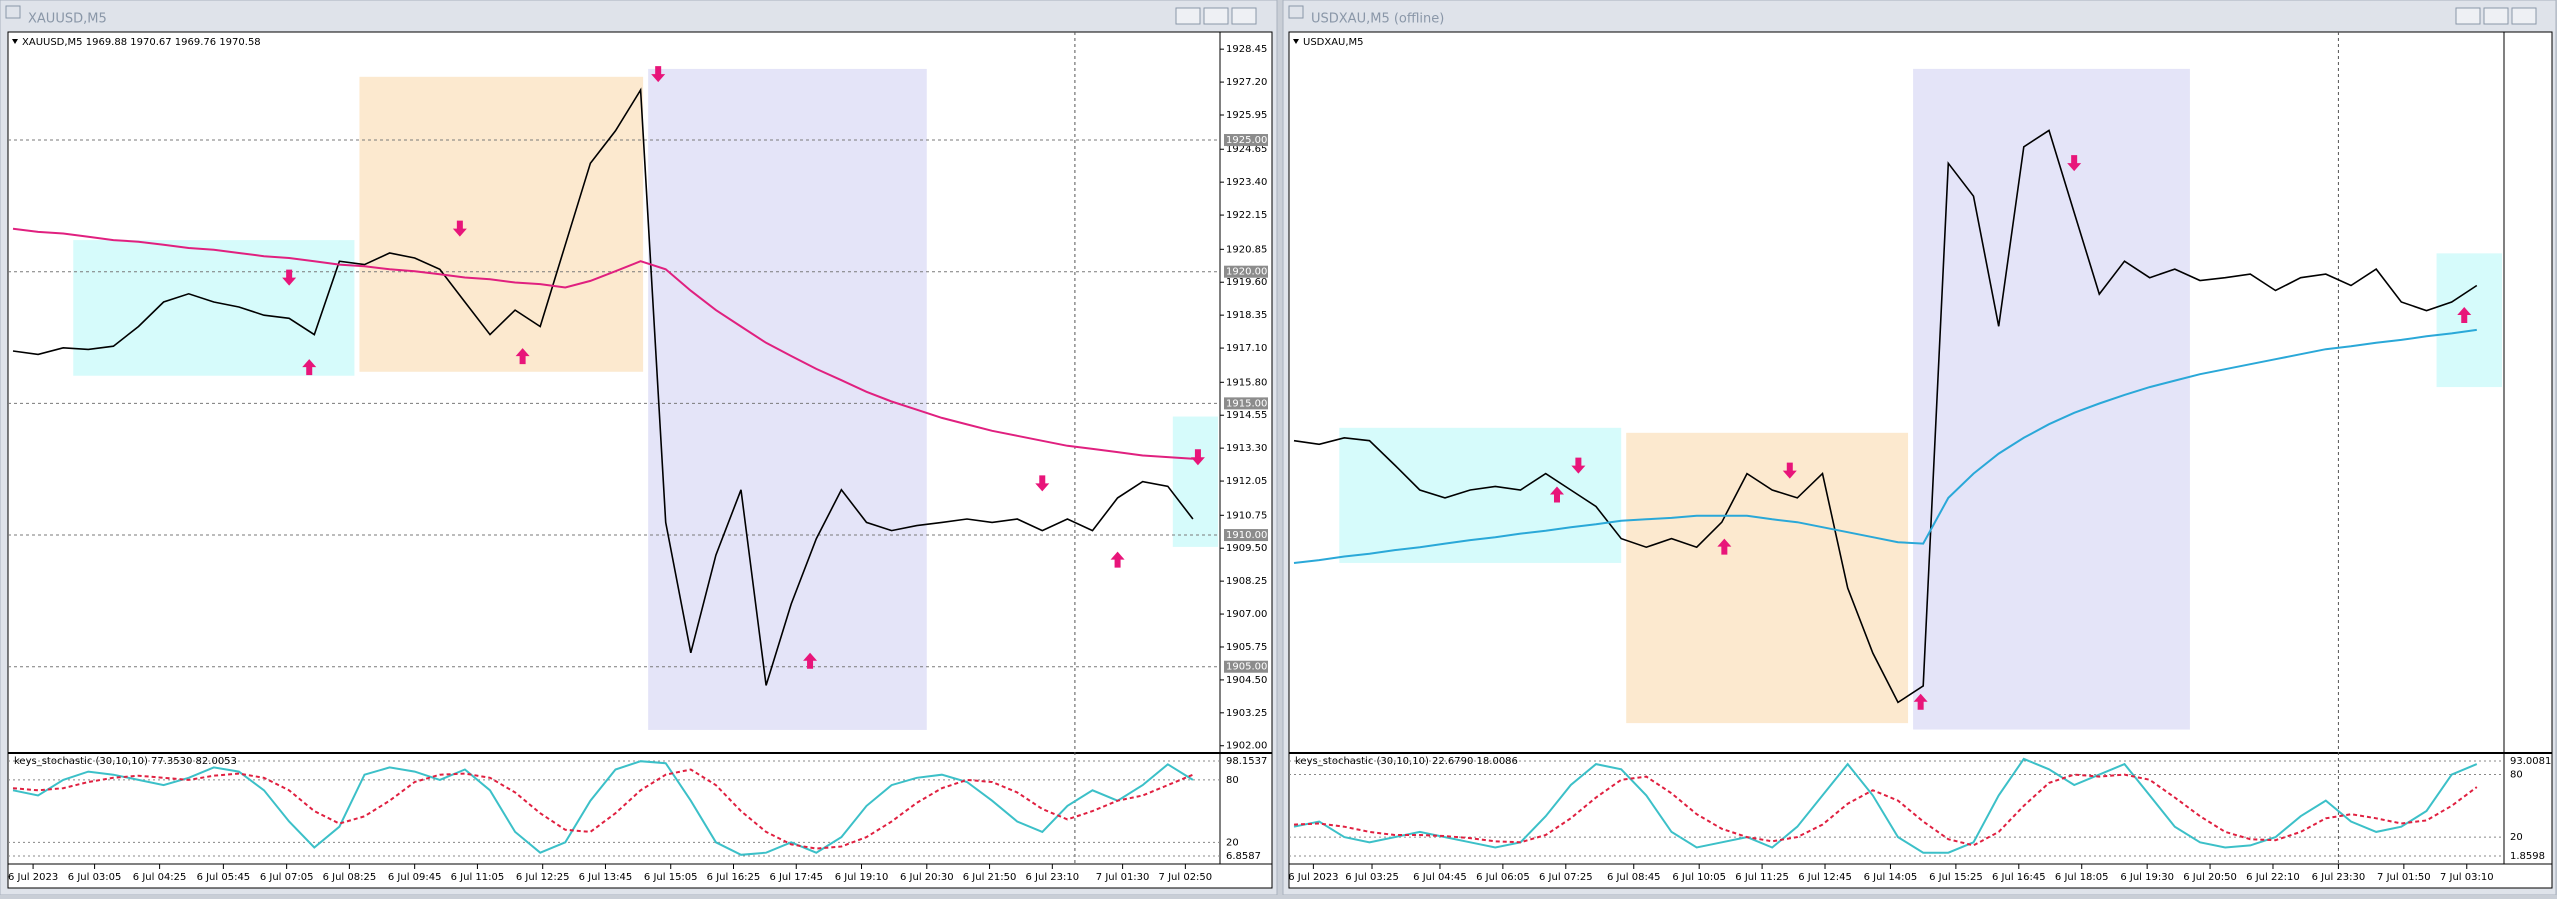 The image size is (2557, 899). What do you see at coordinates (2210, 877) in the screenshot?
I see `x-tick-label: 6 Jul 20:50` at bounding box center [2210, 877].